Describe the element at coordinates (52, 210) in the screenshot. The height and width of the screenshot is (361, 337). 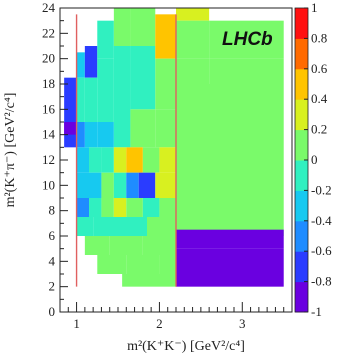
I see `y-tick-label: 8` at that location.